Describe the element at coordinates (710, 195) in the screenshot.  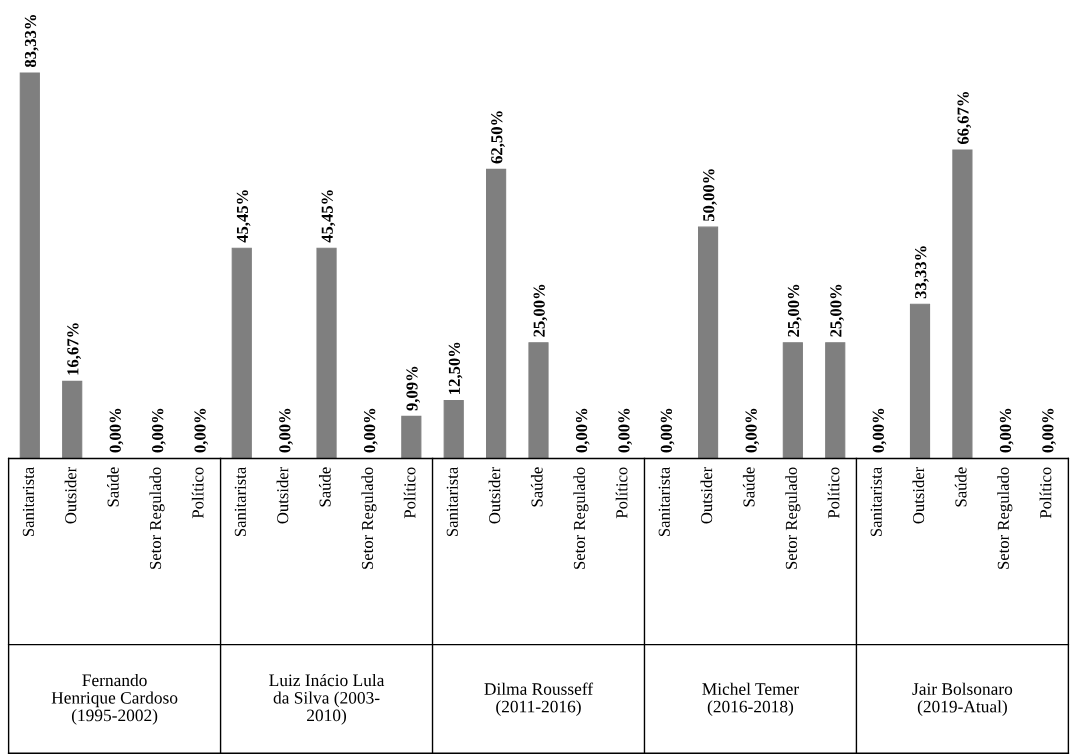
I see `data-label: 50,00%` at that location.